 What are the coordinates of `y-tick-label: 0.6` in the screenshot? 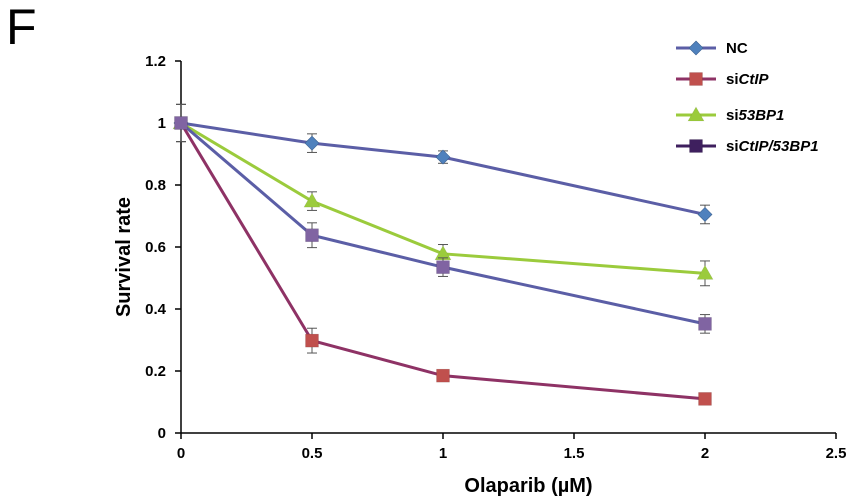 It's located at (155, 247).